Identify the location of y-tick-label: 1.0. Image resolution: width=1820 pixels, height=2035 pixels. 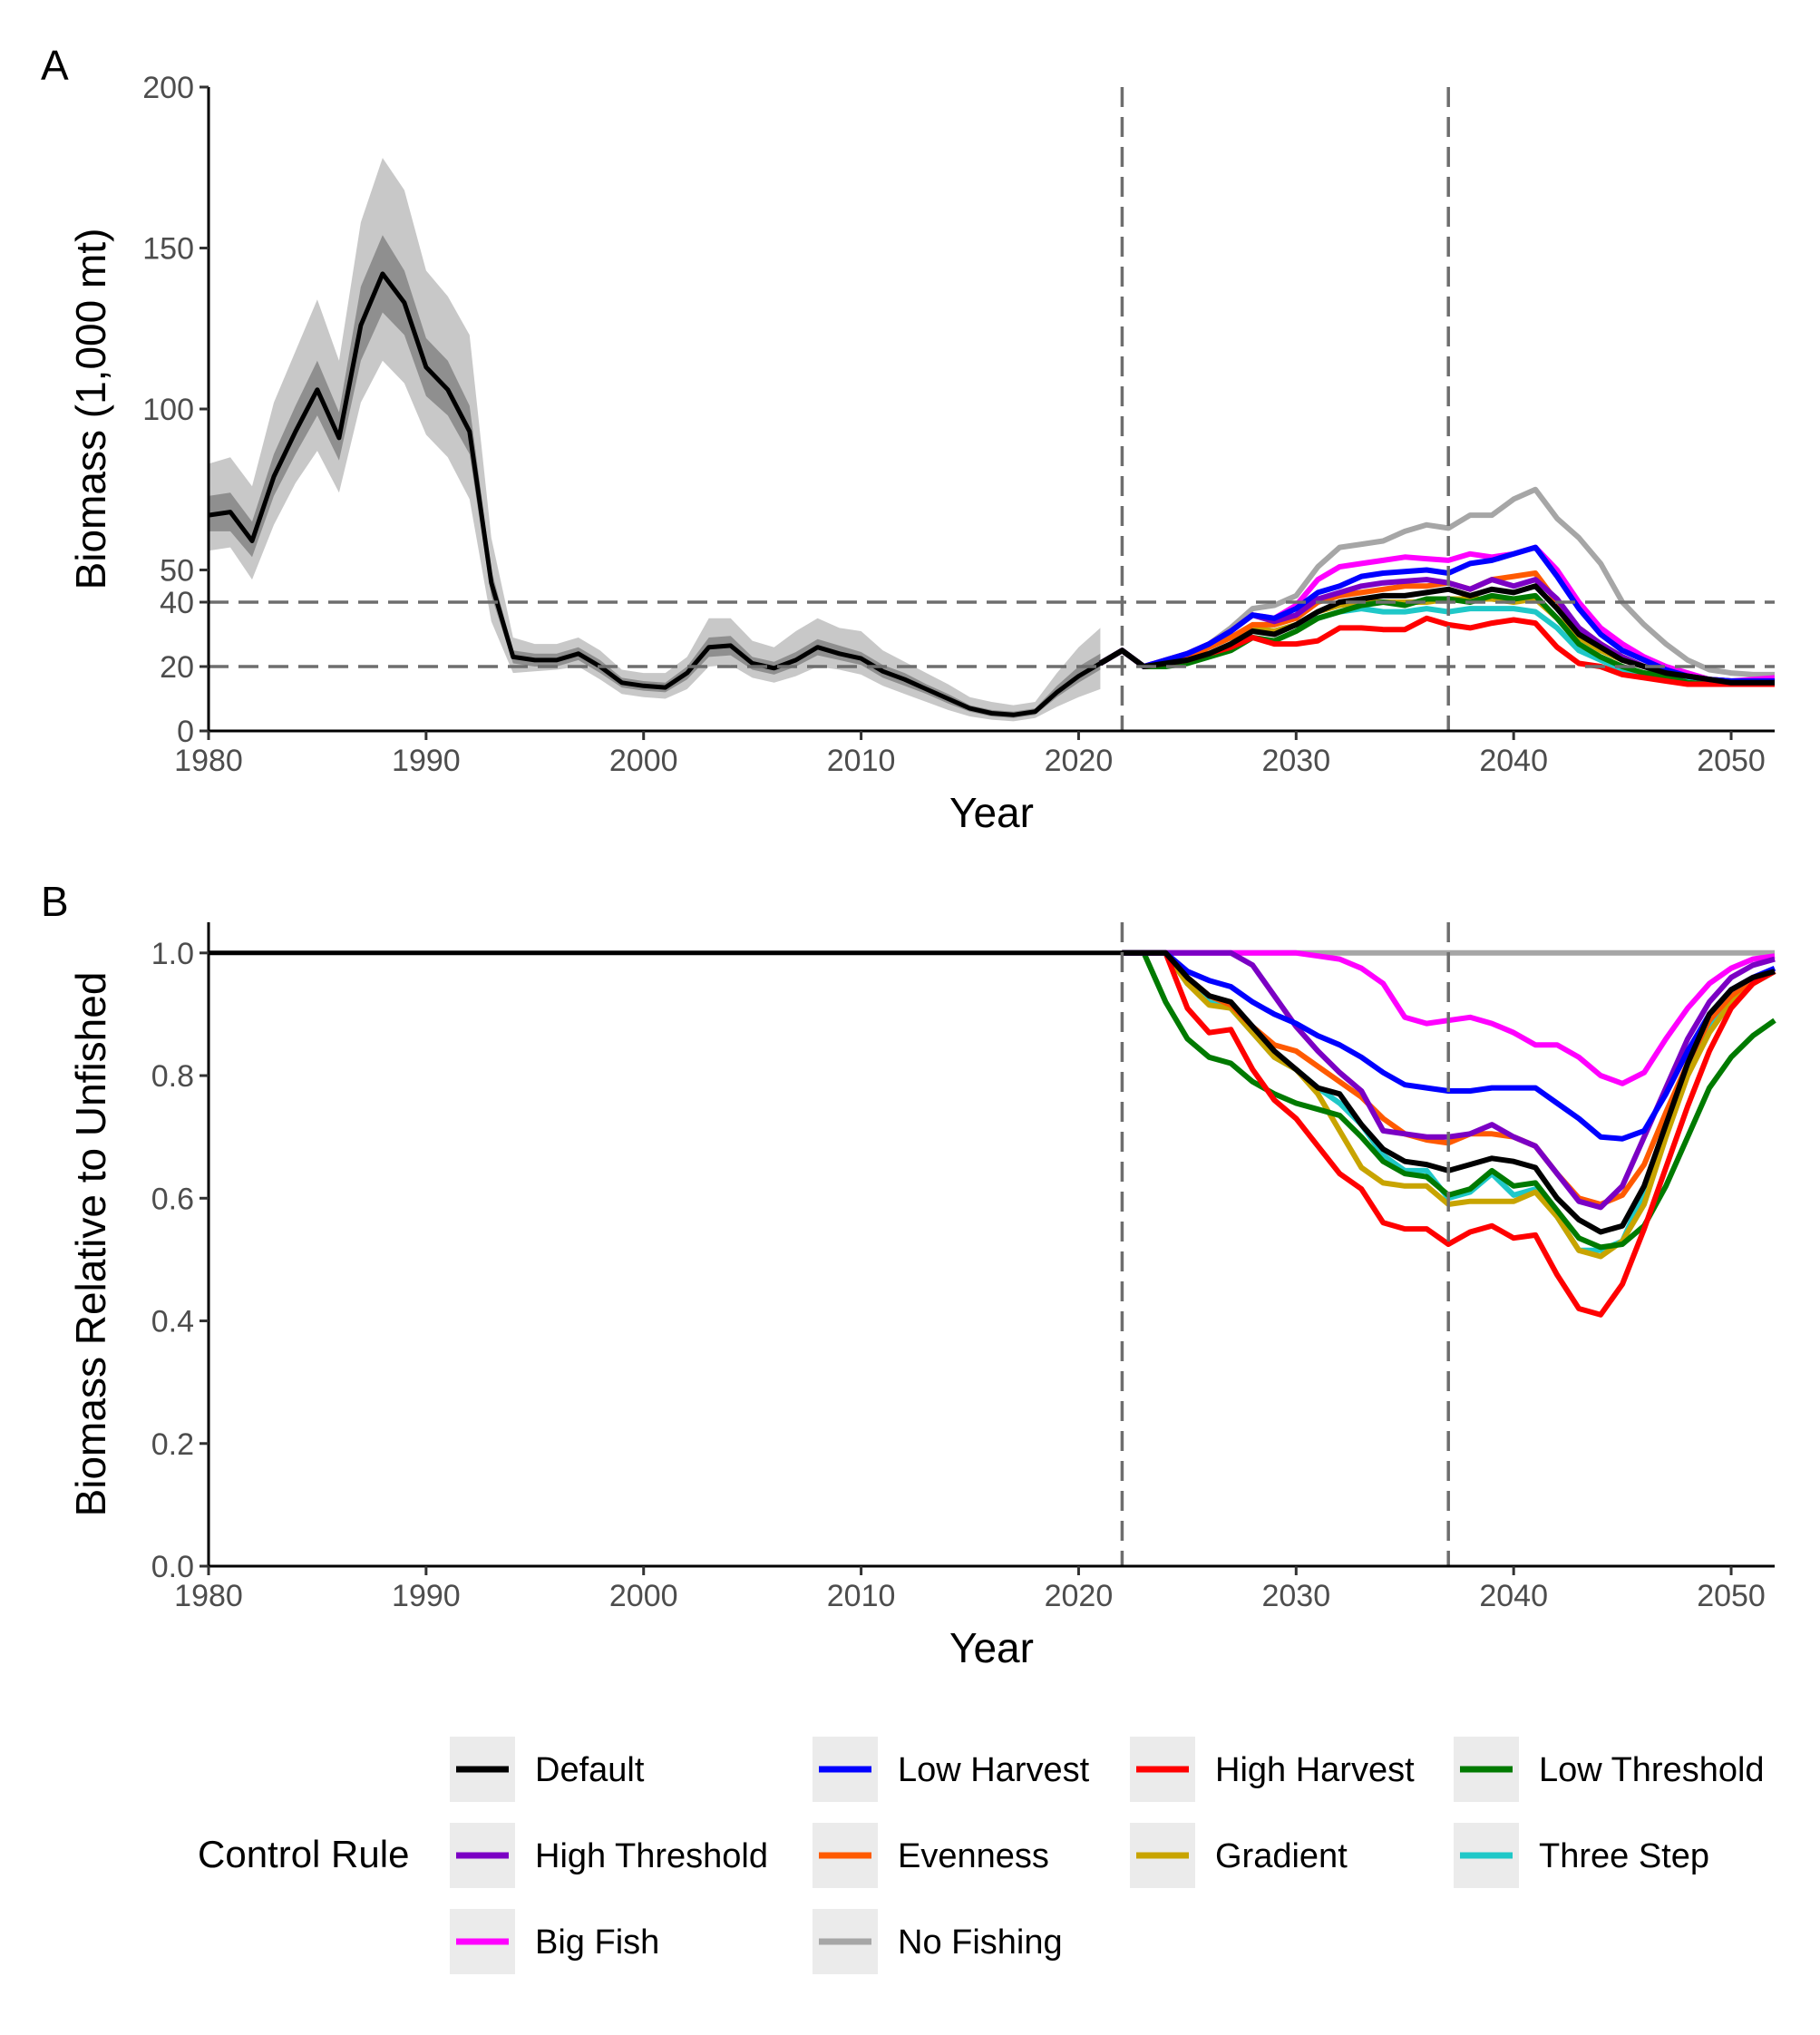
(172, 954).